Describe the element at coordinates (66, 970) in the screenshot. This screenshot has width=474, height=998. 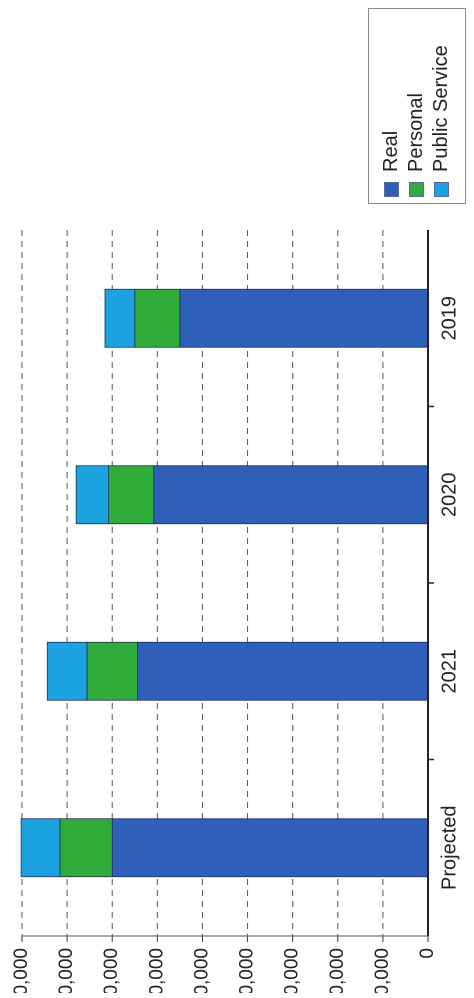
I see `value-tick-label: 4,000,000` at that location.